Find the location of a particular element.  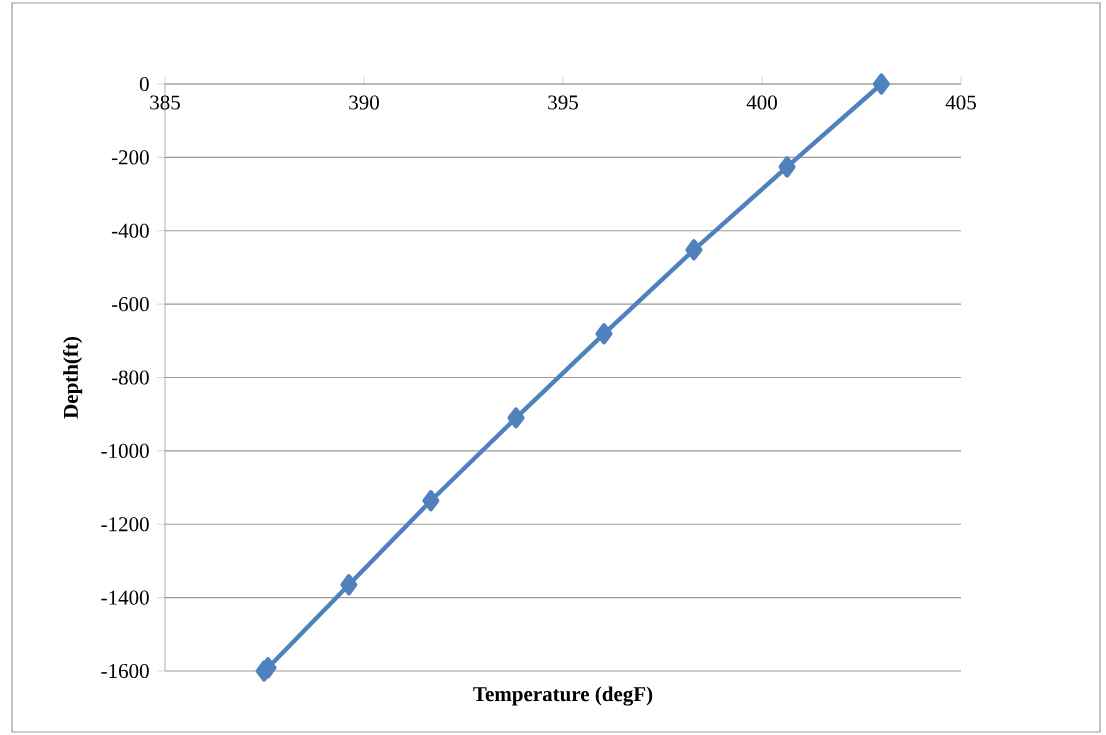

y-tick-label: -200 is located at coordinates (130, 157).